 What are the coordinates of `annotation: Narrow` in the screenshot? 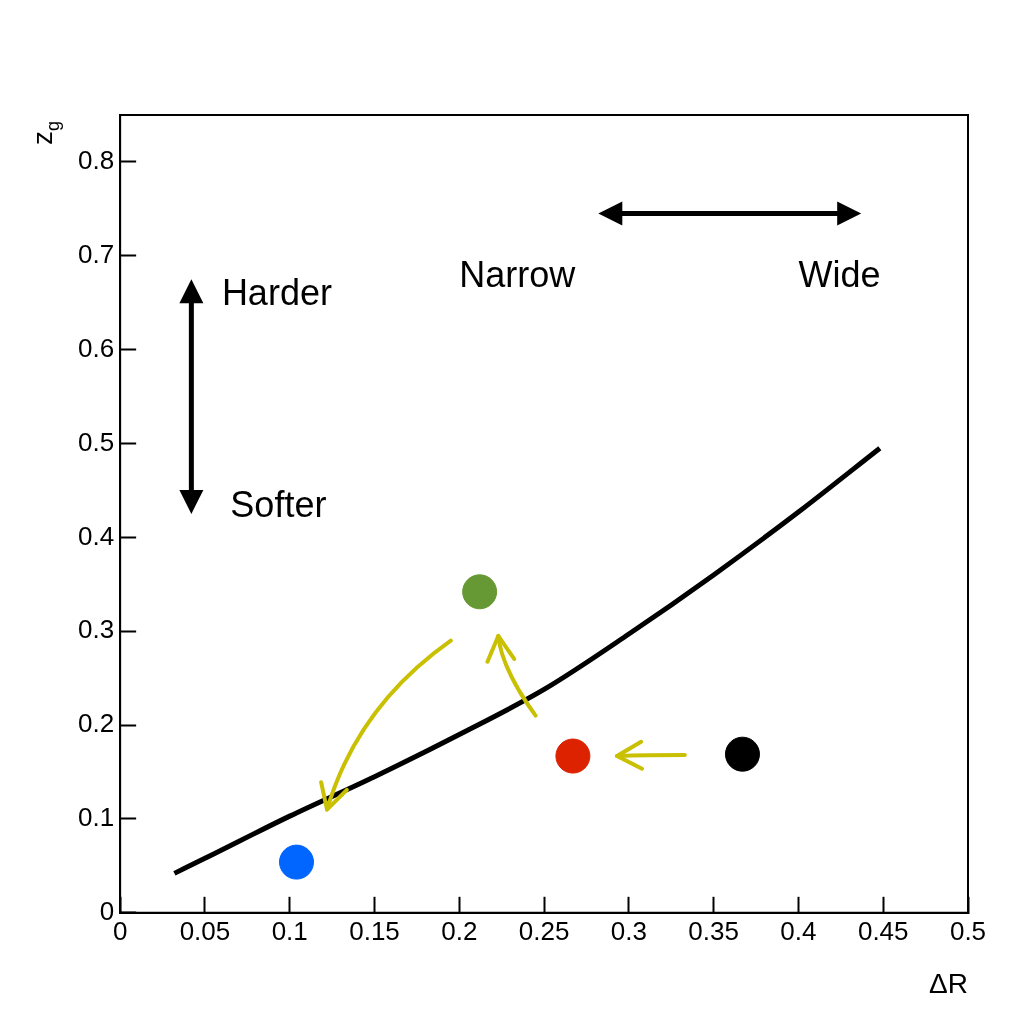 It's located at (517, 274).